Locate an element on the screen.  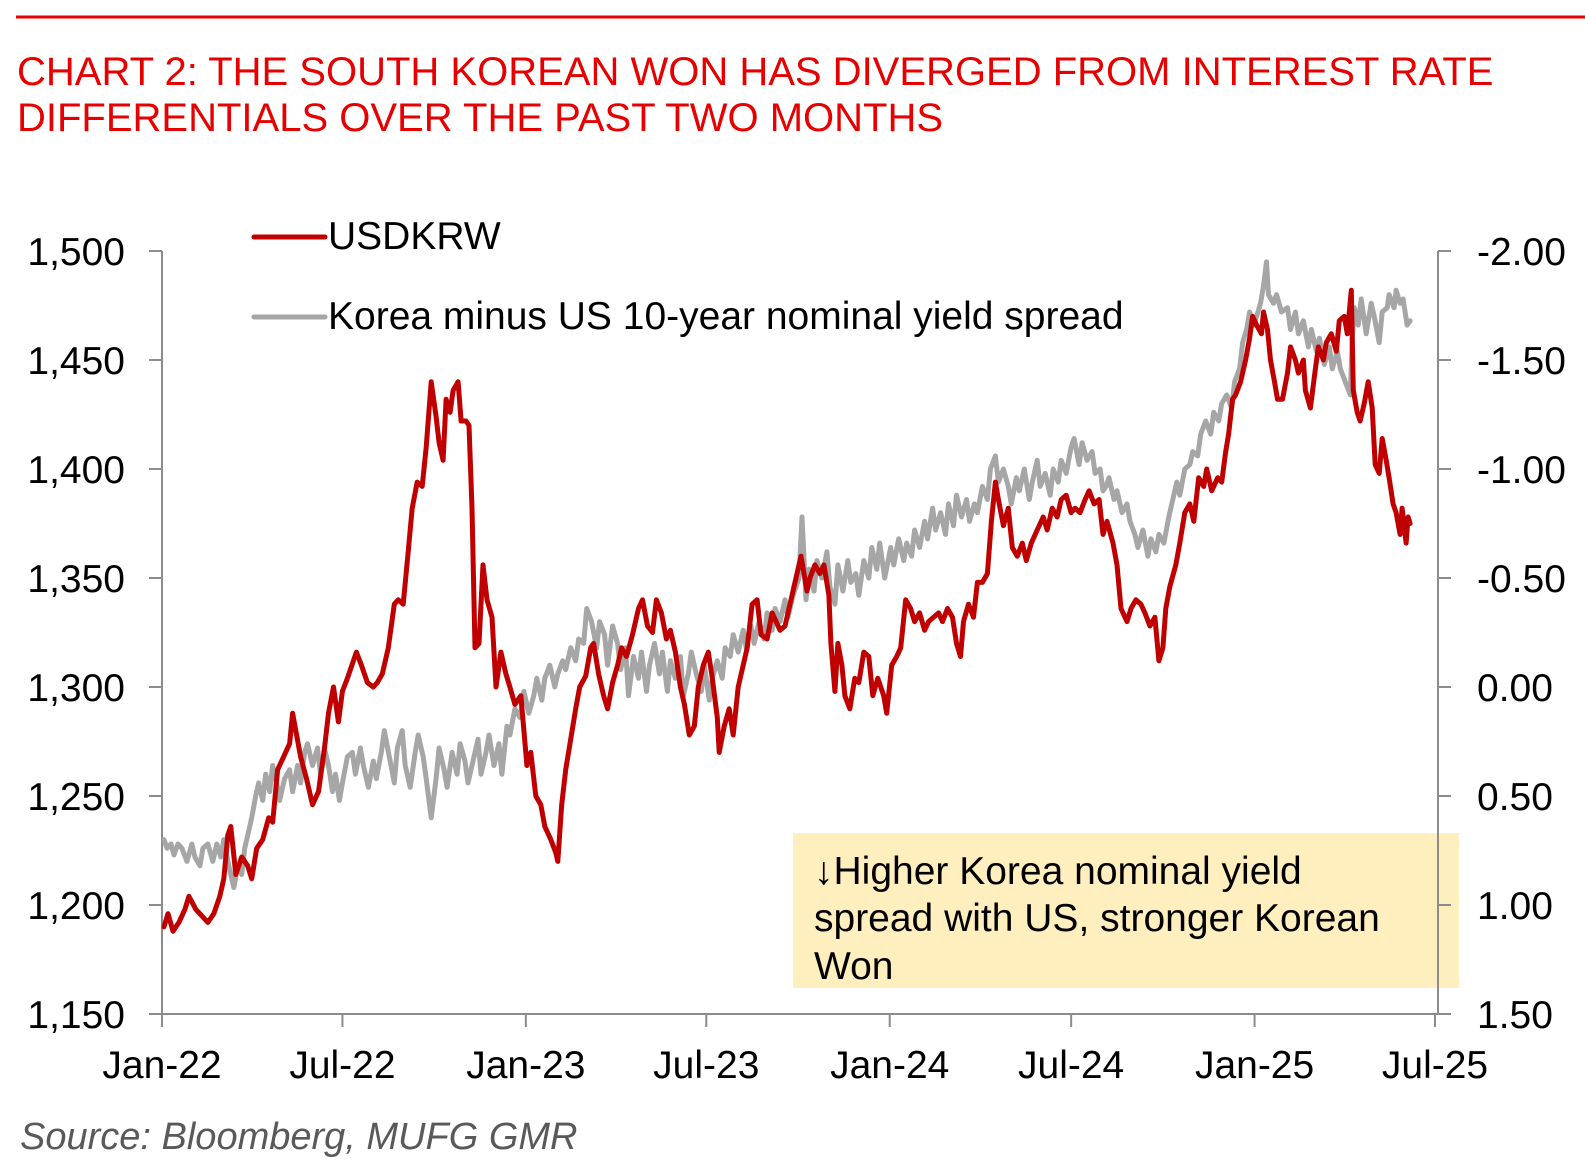
source-note: Source: Bloomberg, MUFG GMR is located at coordinates (298, 1137).